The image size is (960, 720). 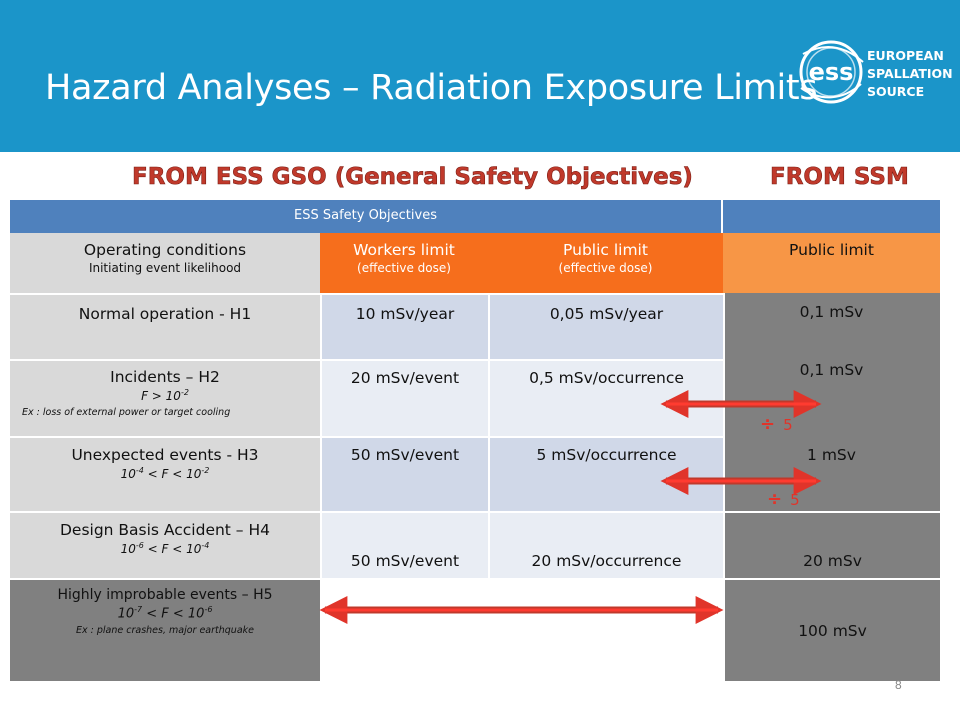 What do you see at coordinates (831, 216) in the screenshot?
I see `table-top-header-blank` at bounding box center [831, 216].